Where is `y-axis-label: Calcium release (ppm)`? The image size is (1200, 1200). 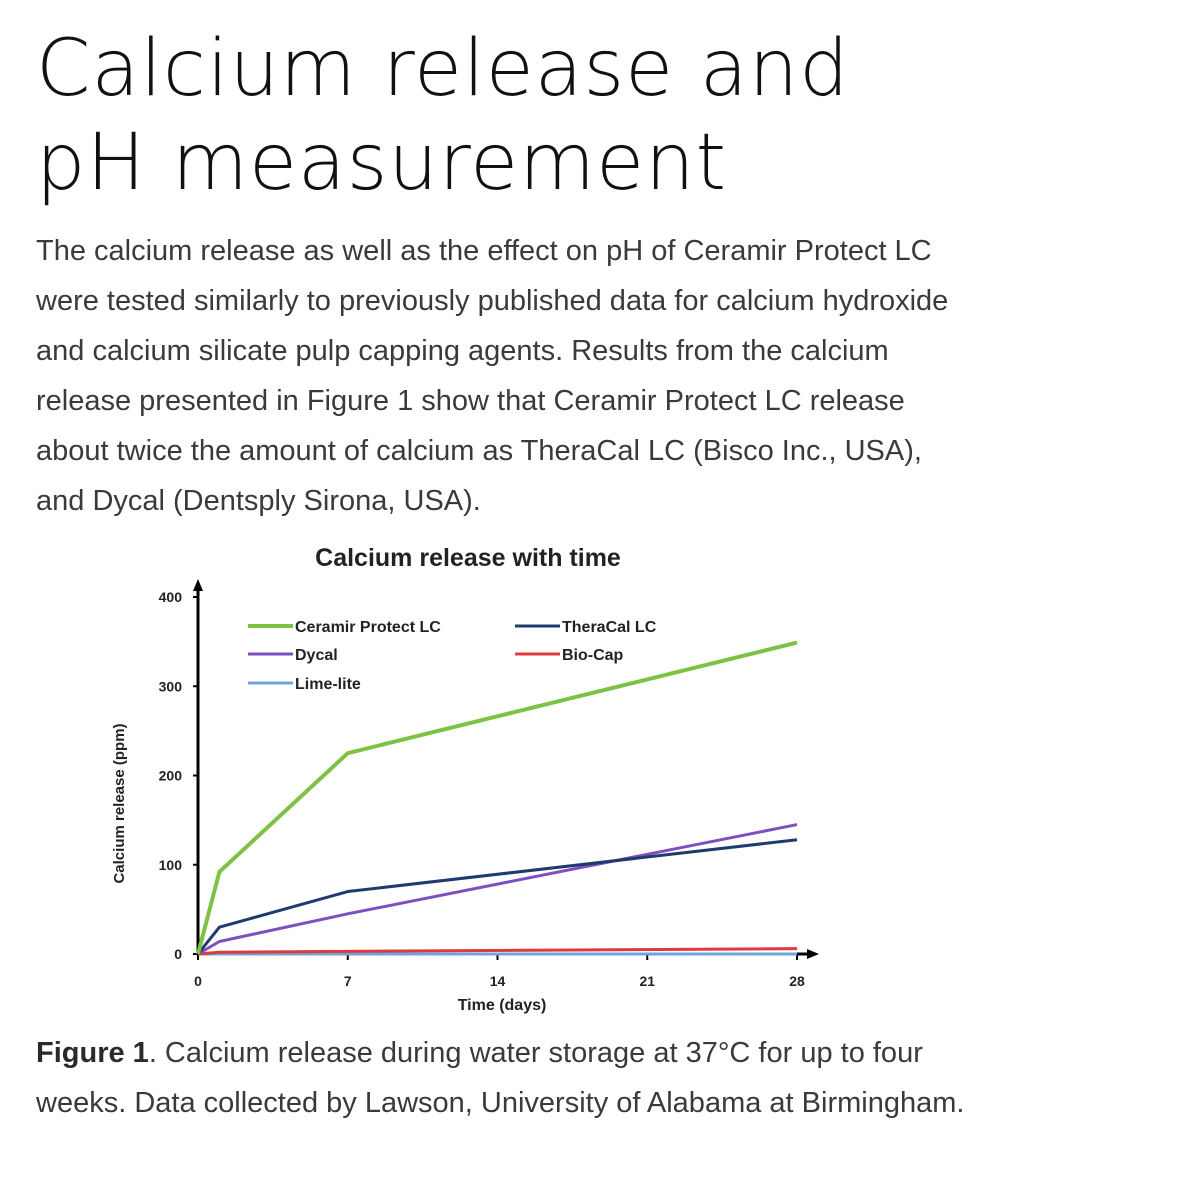
y-axis-label: Calcium release (ppm) is located at coordinates (119, 803).